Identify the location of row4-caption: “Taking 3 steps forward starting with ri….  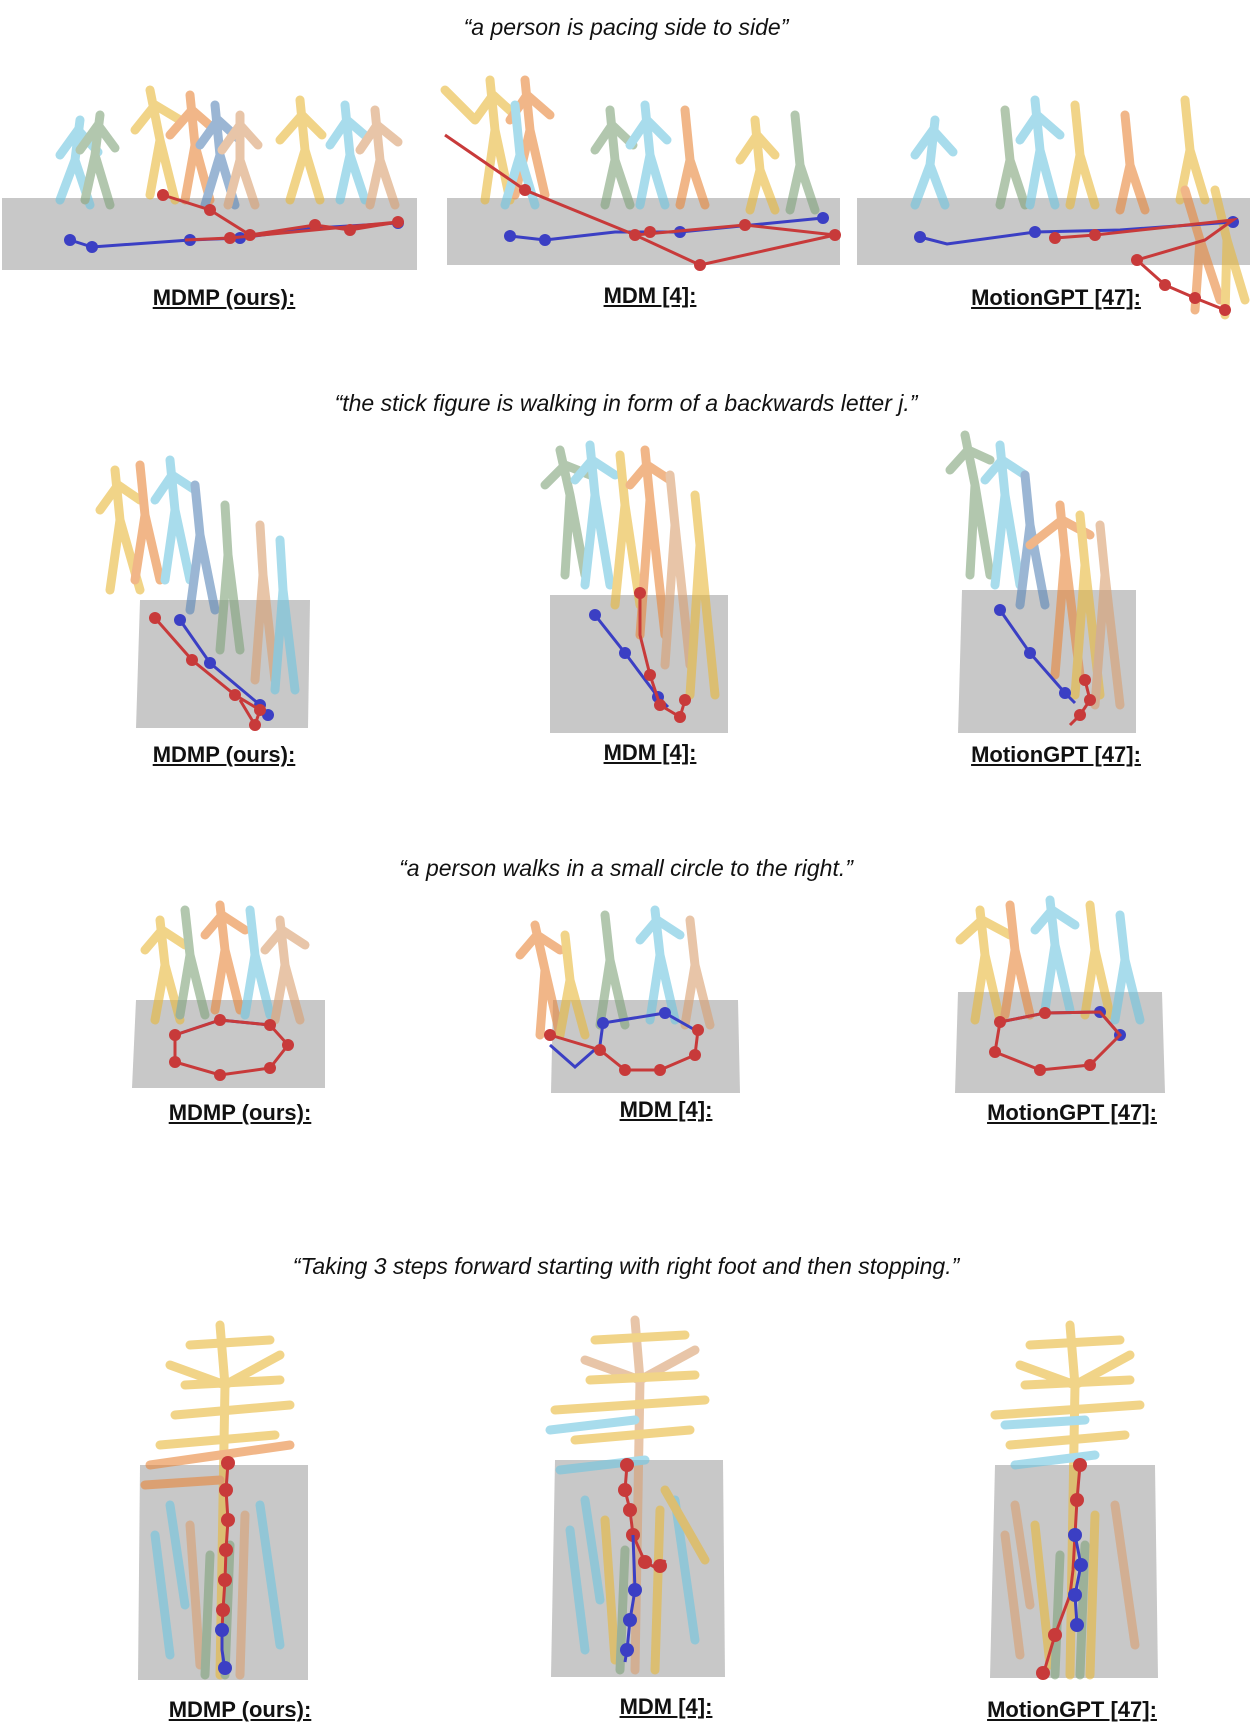
(626, 1266).